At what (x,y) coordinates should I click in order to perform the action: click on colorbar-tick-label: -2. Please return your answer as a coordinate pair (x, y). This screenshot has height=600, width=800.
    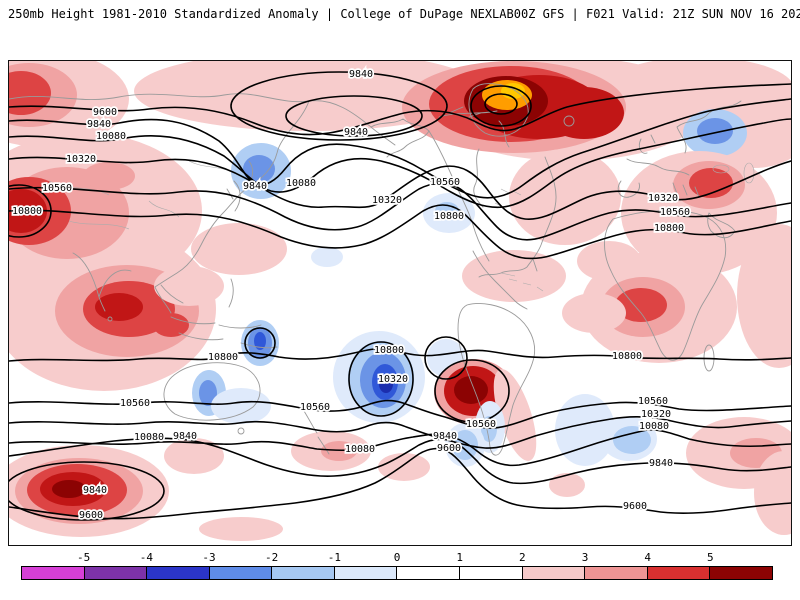
    Looking at the image, I should click on (272, 557).